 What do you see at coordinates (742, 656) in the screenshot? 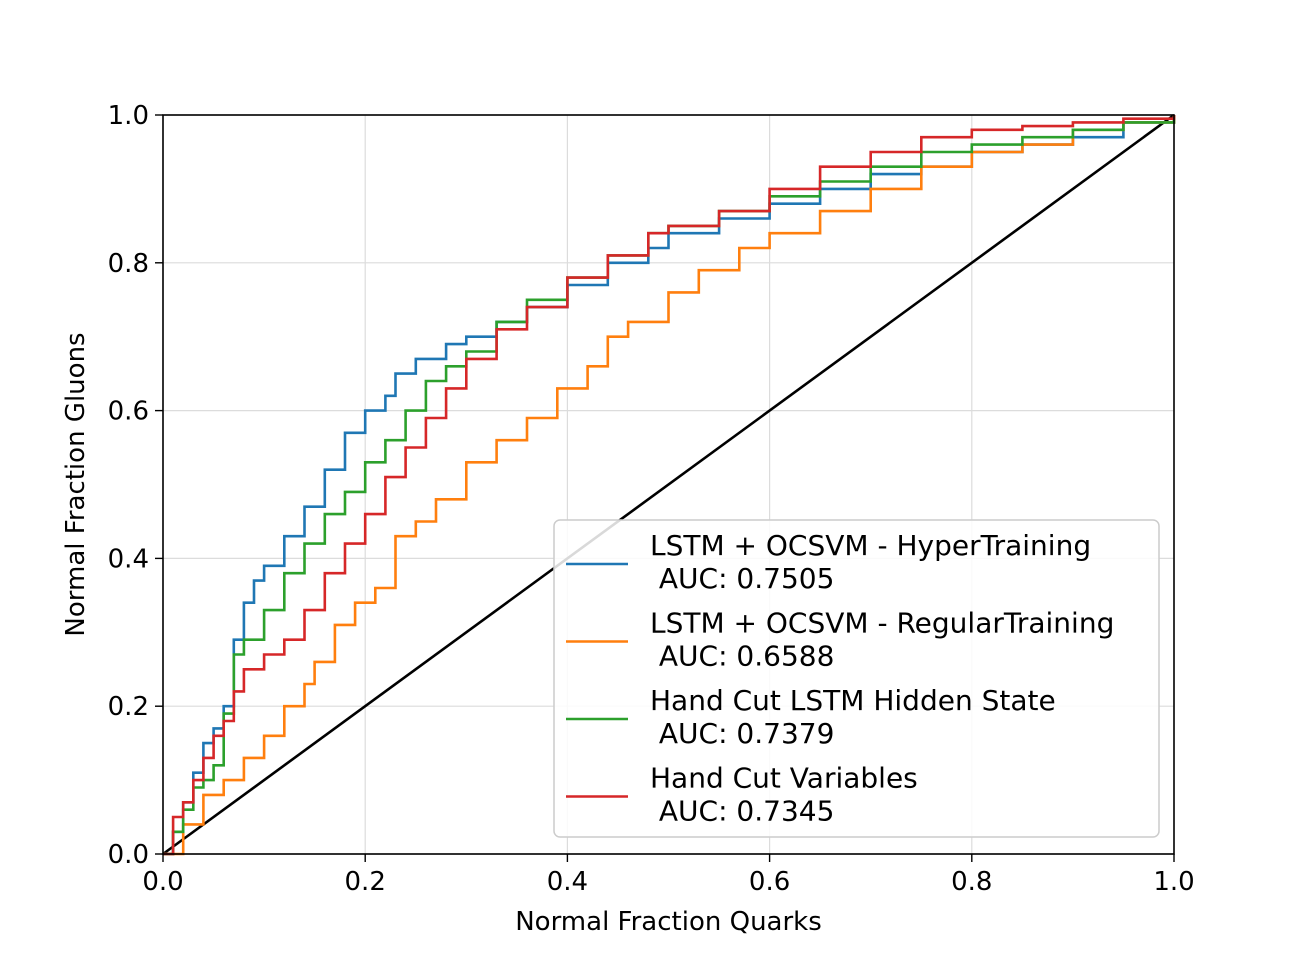
I see `legend-auc-2: AUC: 0.6588` at bounding box center [742, 656].